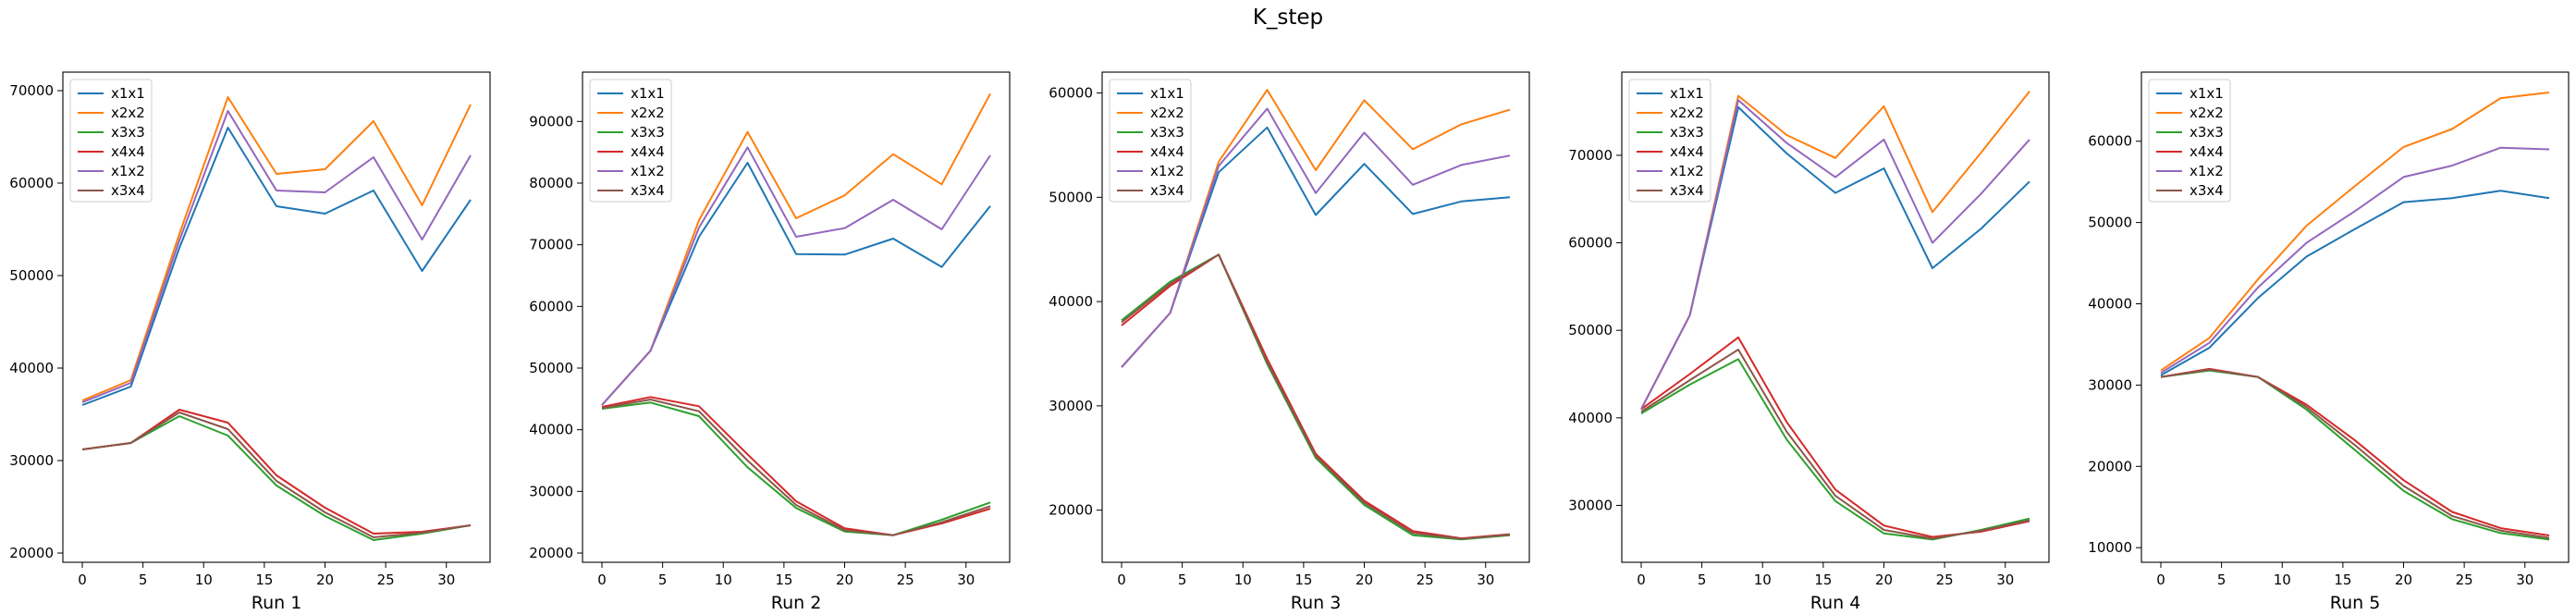 The height and width of the screenshot is (615, 2576). Describe the element at coordinates (1288, 18) in the screenshot. I see `figure-suptitle: K_step` at that location.